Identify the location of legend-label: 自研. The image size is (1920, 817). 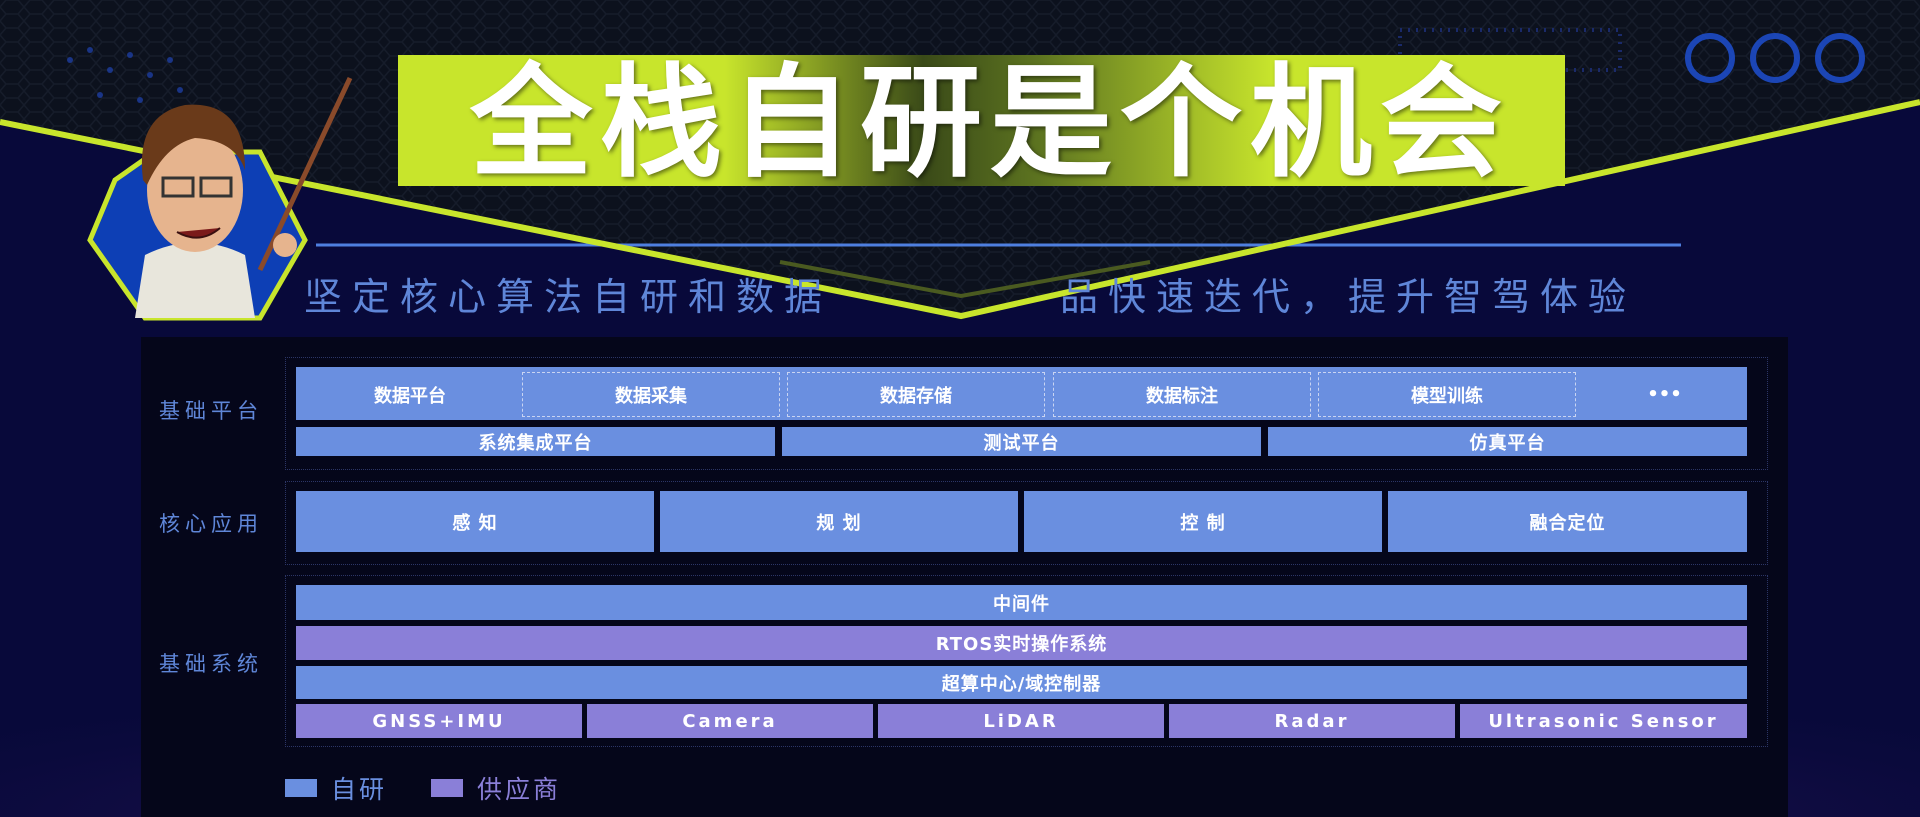
(359, 789).